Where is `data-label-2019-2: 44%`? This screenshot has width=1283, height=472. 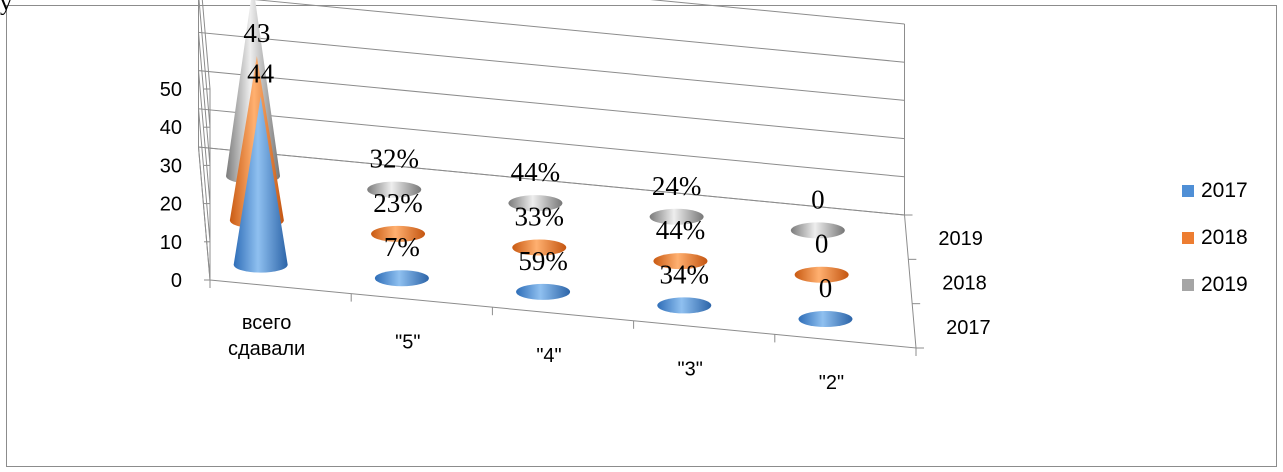 data-label-2019-2: 44% is located at coordinates (536, 172).